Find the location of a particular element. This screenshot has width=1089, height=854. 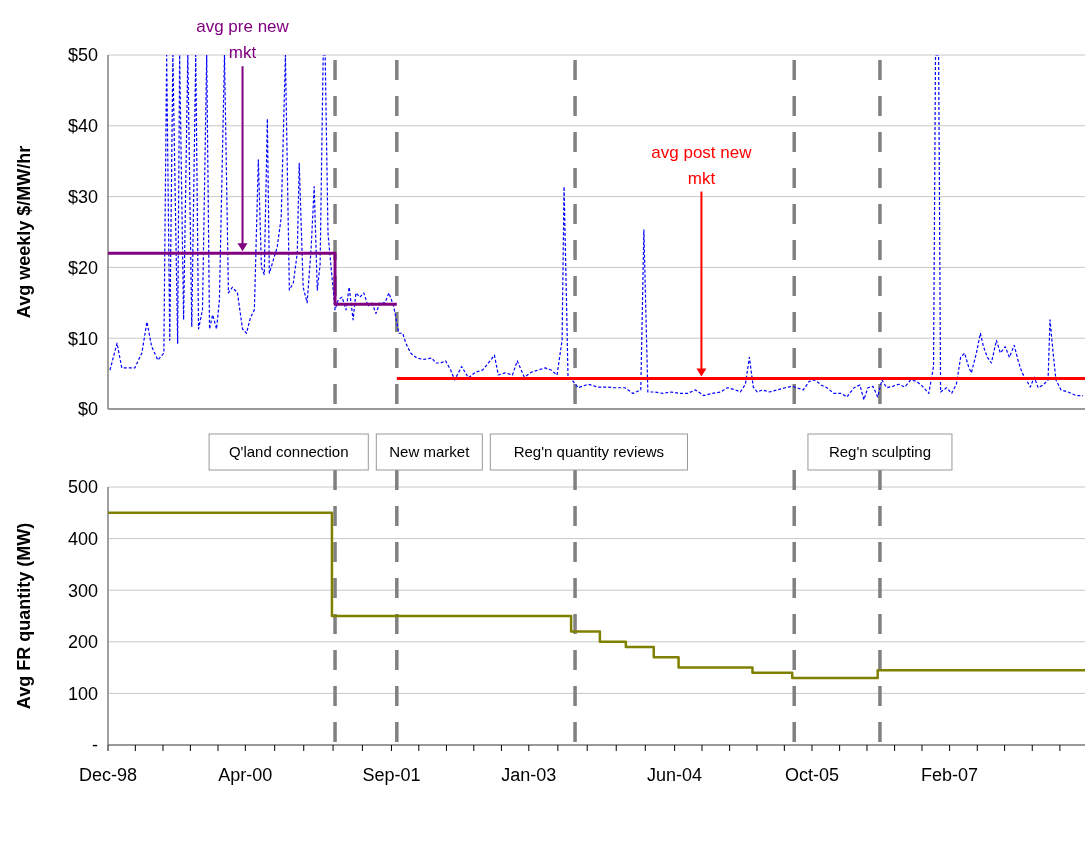

x-tick-label: Jun-04 is located at coordinates (675, 775).